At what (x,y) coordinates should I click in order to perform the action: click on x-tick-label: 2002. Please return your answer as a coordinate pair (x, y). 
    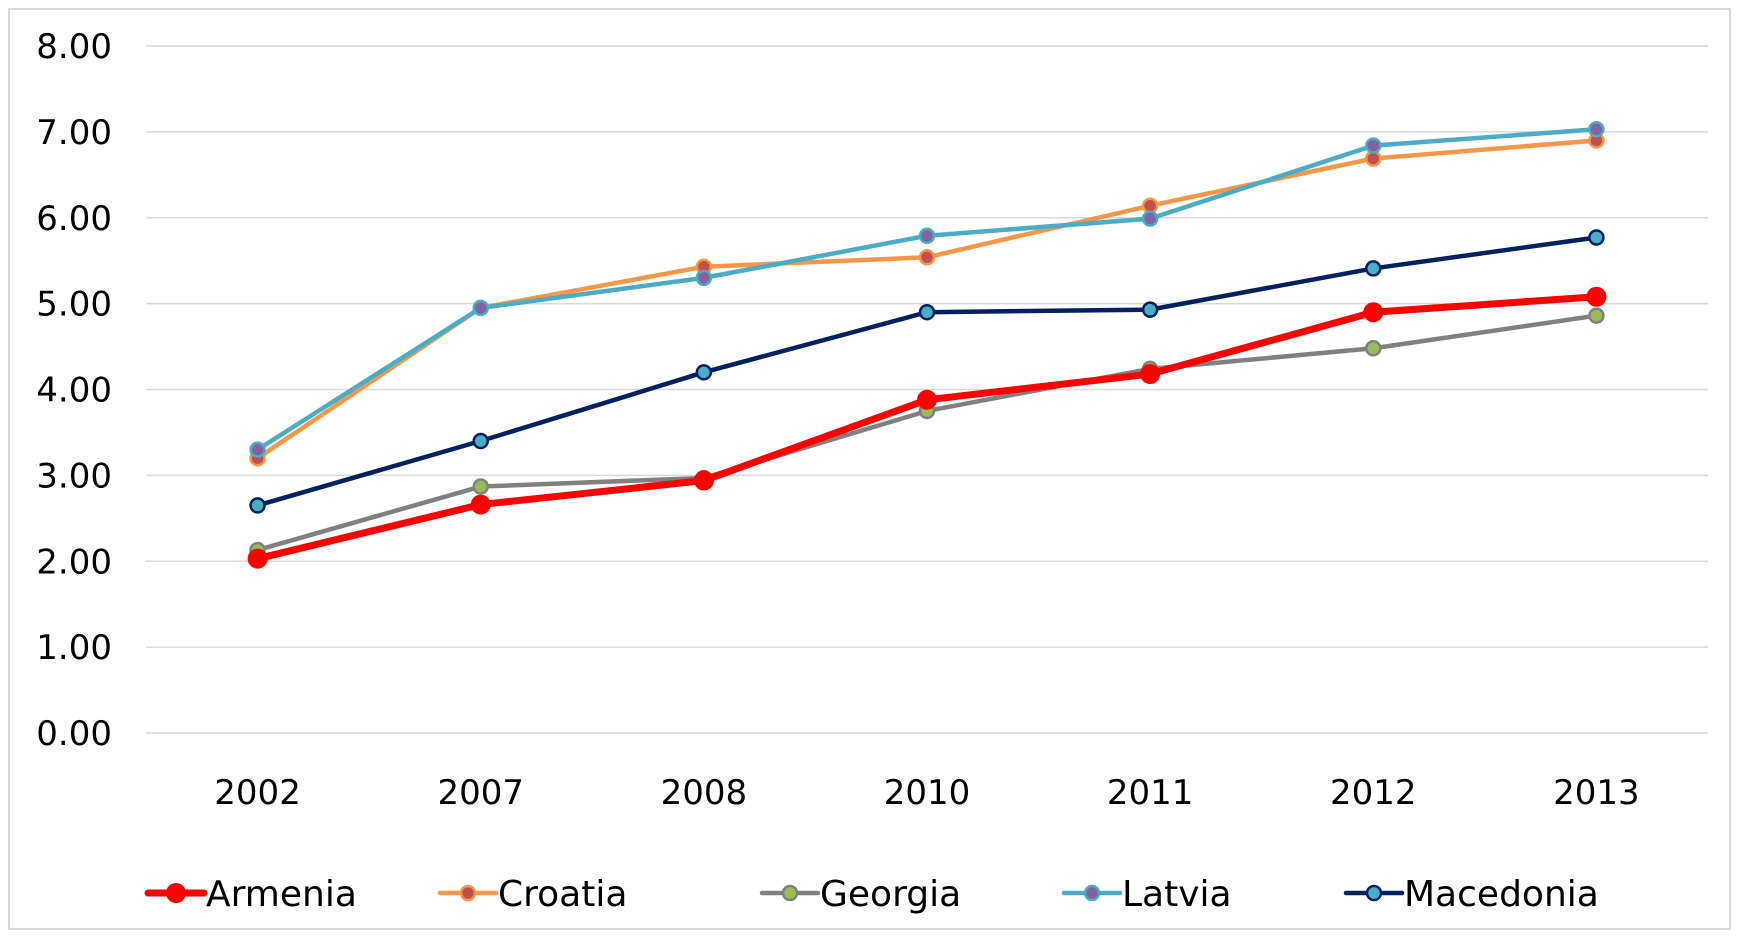
    Looking at the image, I should click on (257, 793).